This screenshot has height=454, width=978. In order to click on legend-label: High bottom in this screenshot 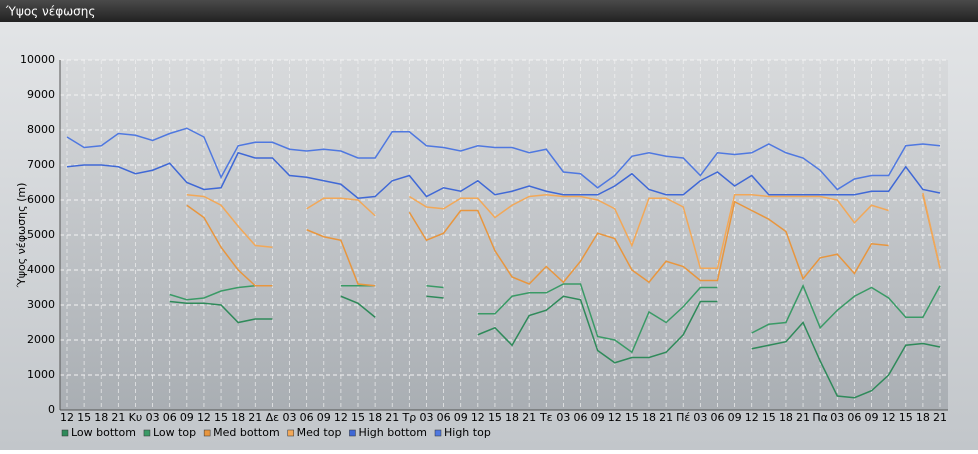, I will do `click(392, 432)`.